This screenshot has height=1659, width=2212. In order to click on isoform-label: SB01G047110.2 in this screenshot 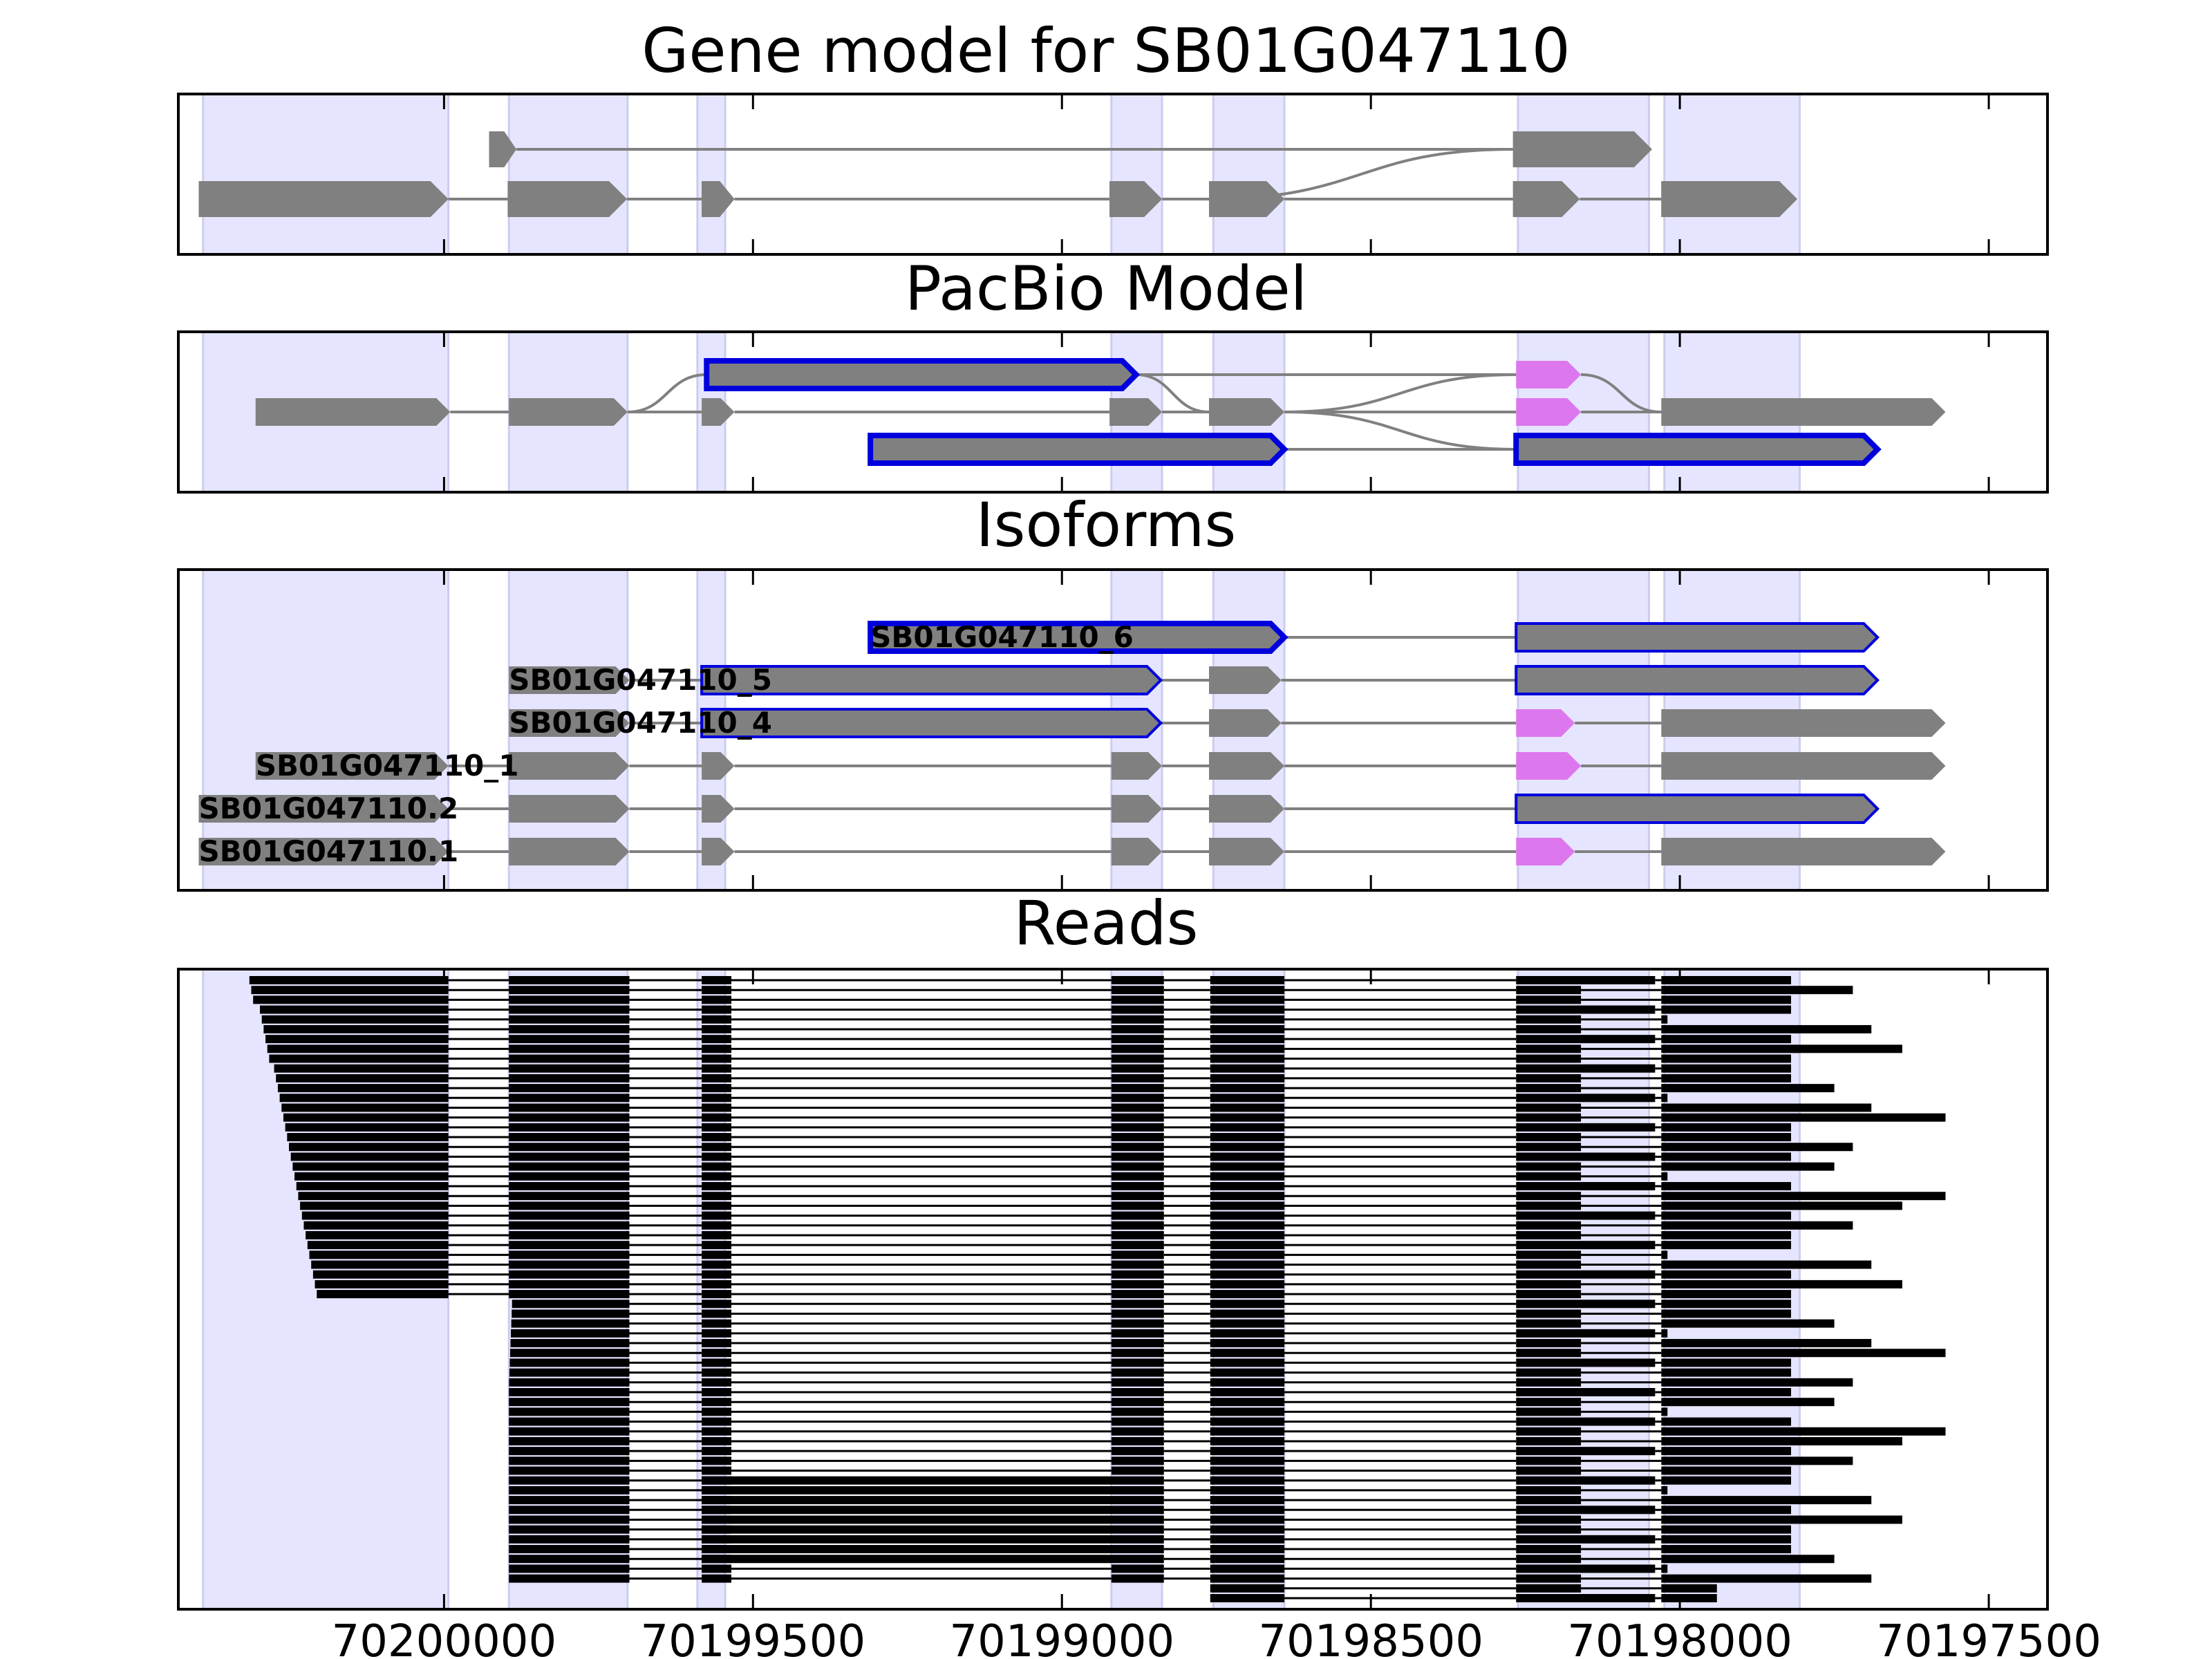, I will do `click(328, 808)`.